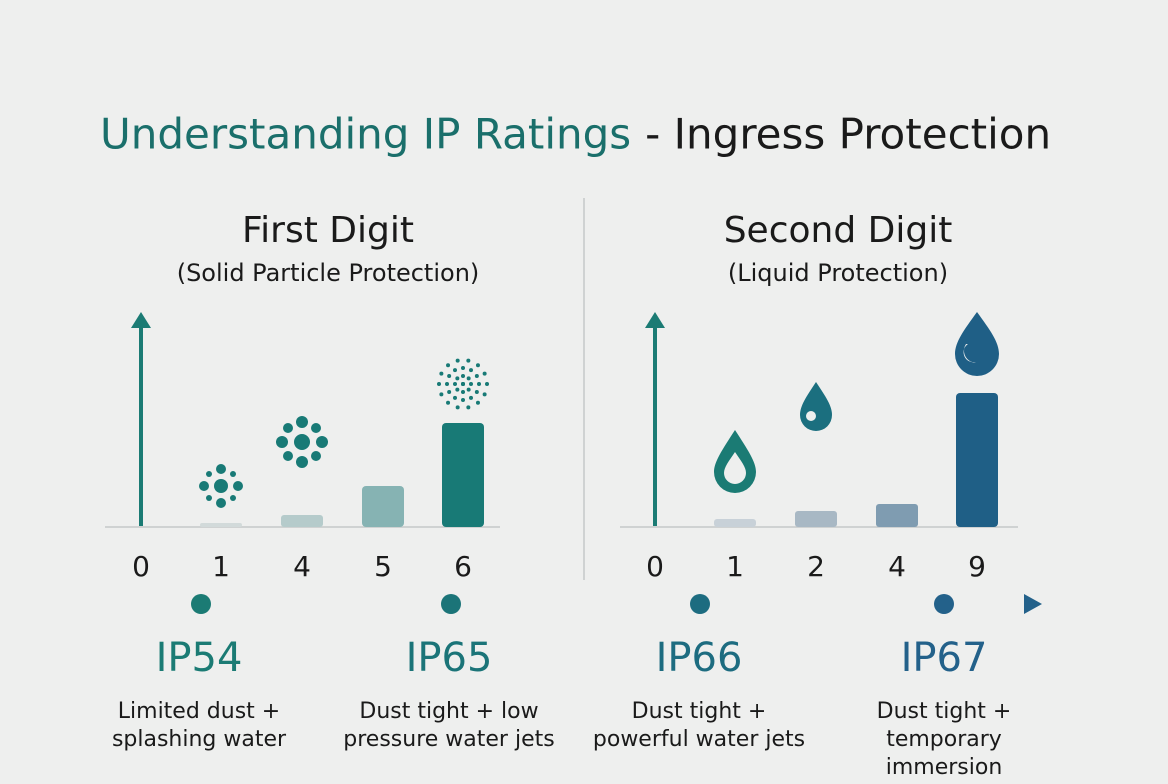  I want to click on panel-subheading: (Liquid Protection), so click(838, 273).